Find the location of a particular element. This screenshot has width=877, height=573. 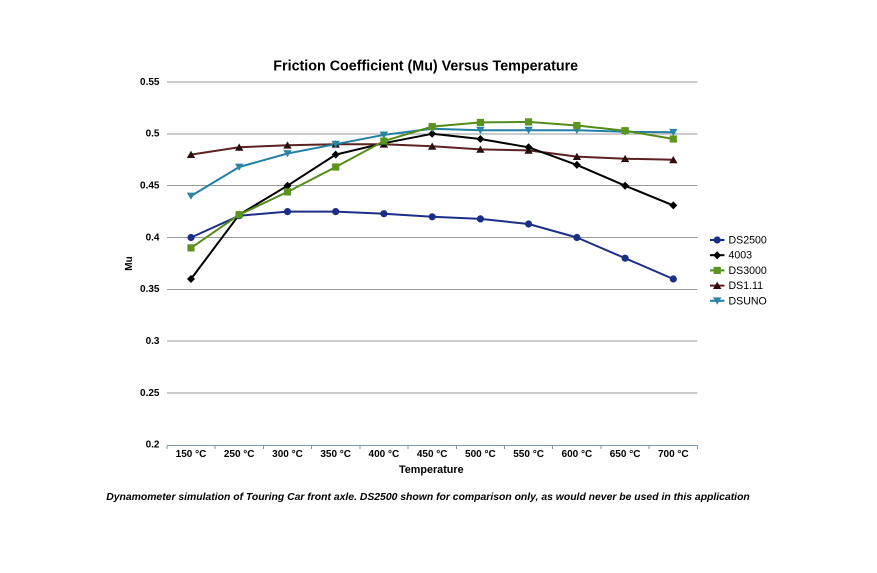

svg-text: 0.55 is located at coordinates (150, 82).